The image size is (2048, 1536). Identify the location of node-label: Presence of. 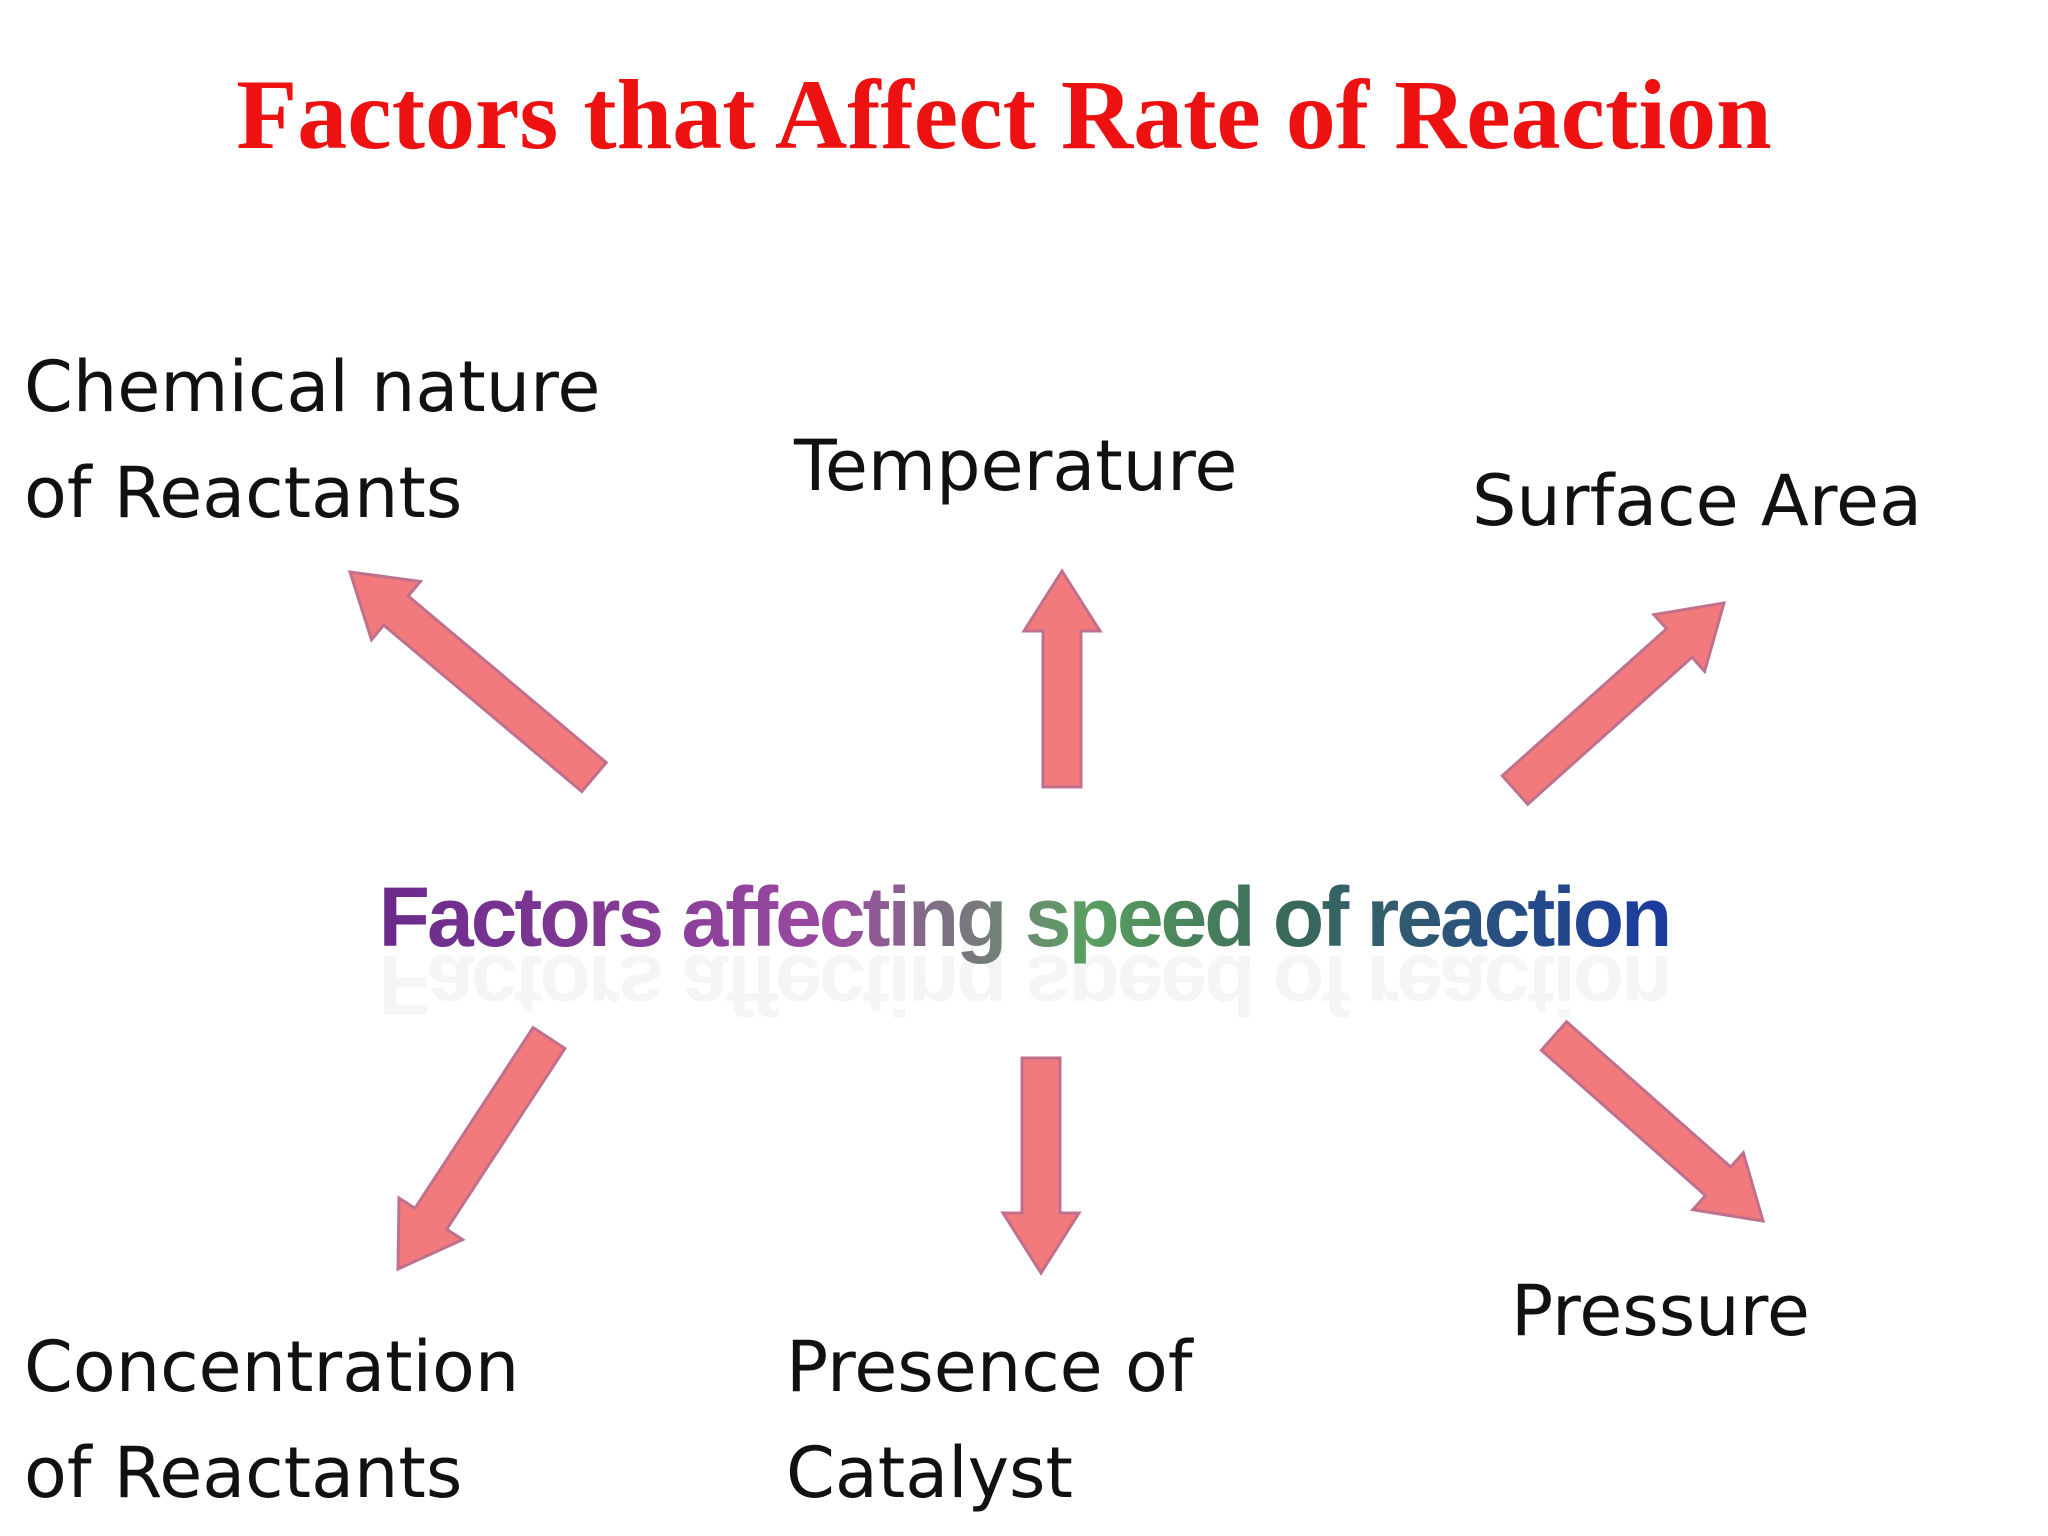
(990, 1367).